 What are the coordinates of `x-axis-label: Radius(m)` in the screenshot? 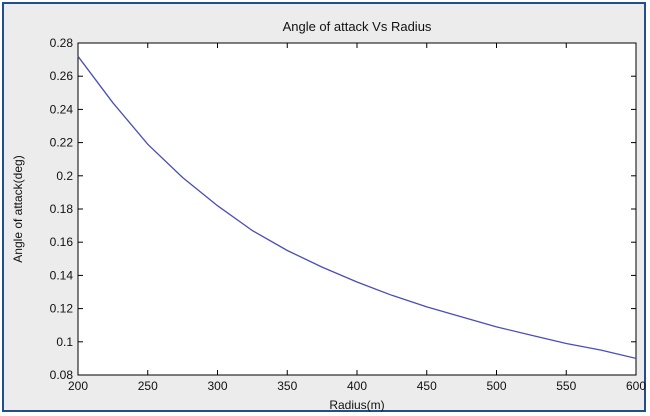 It's located at (356, 405).